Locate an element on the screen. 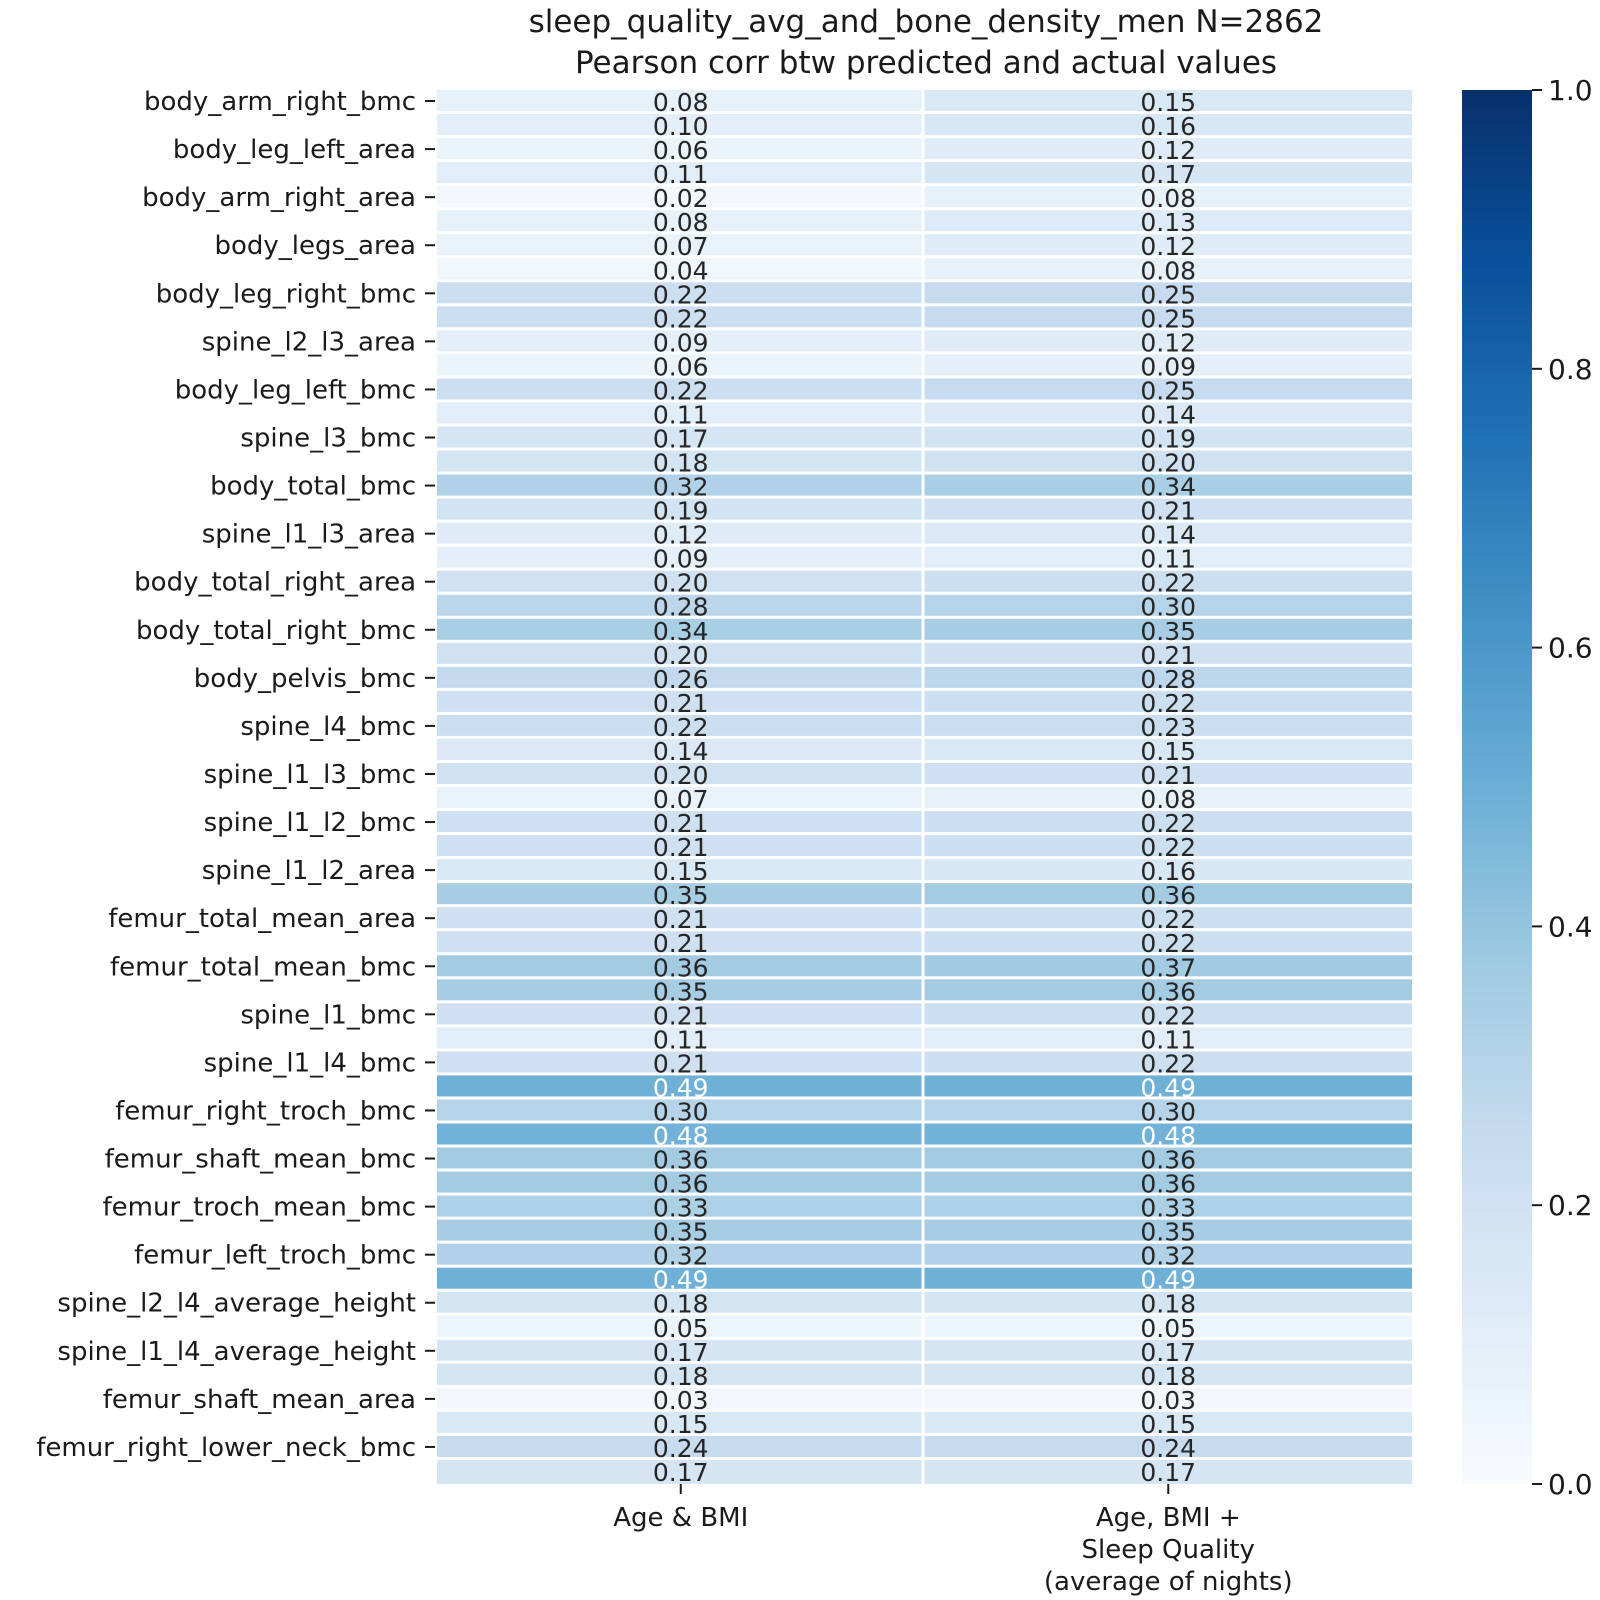 This screenshot has height=1600, width=1600. cell-value-label: 0.06 is located at coordinates (681, 150).